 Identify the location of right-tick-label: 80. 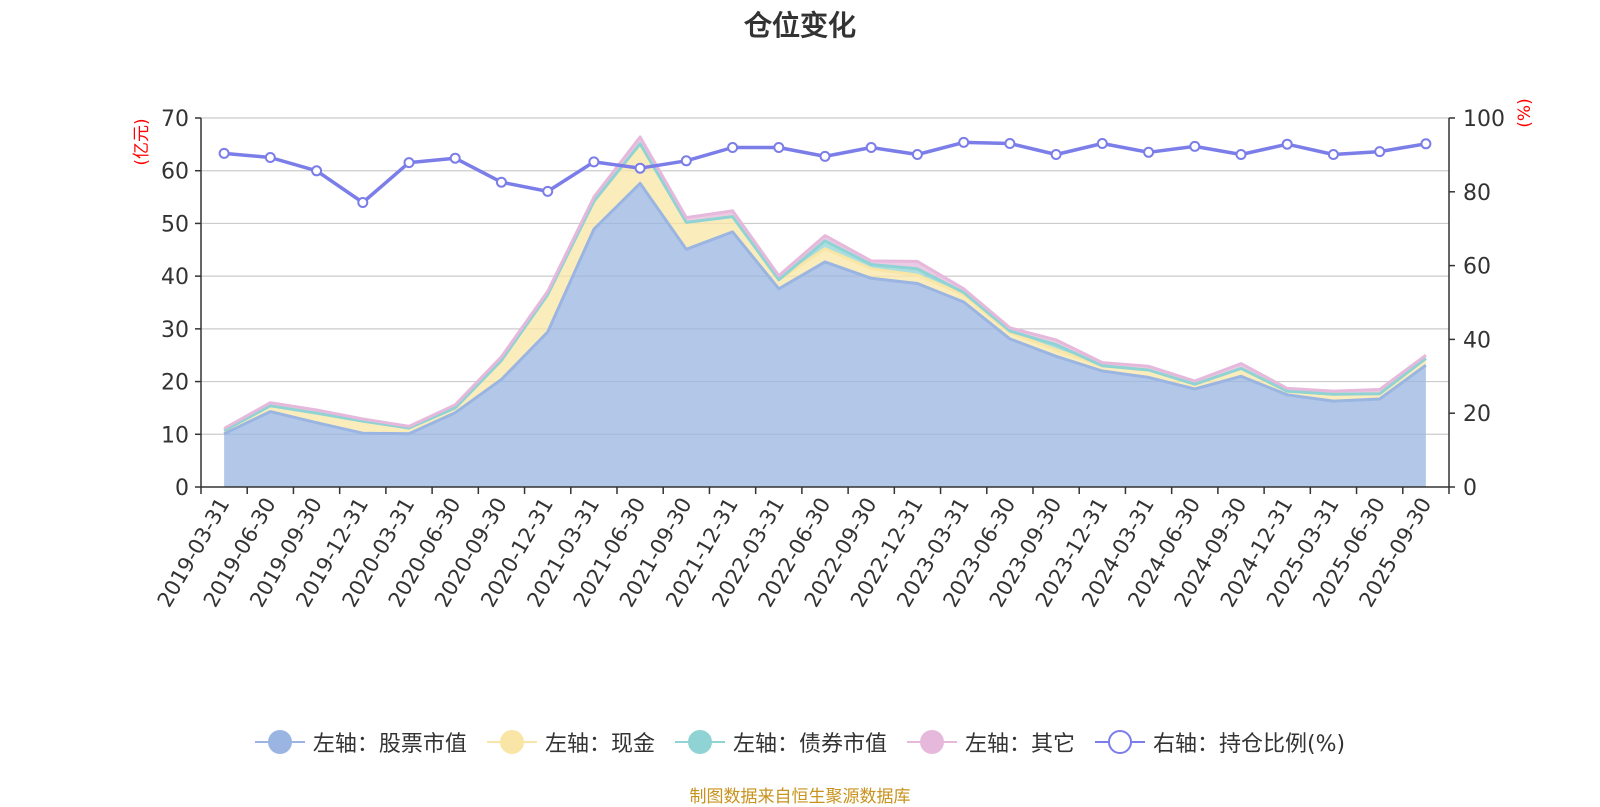
(1477, 193).